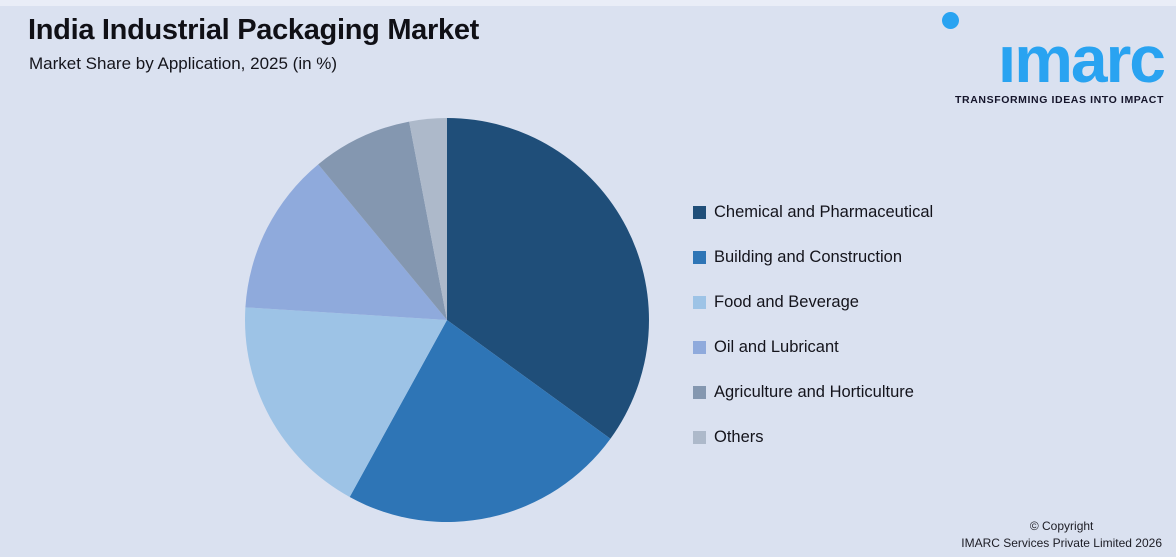 The height and width of the screenshot is (557, 1176). What do you see at coordinates (428, 219) in the screenshot?
I see `pie-slice-others` at bounding box center [428, 219].